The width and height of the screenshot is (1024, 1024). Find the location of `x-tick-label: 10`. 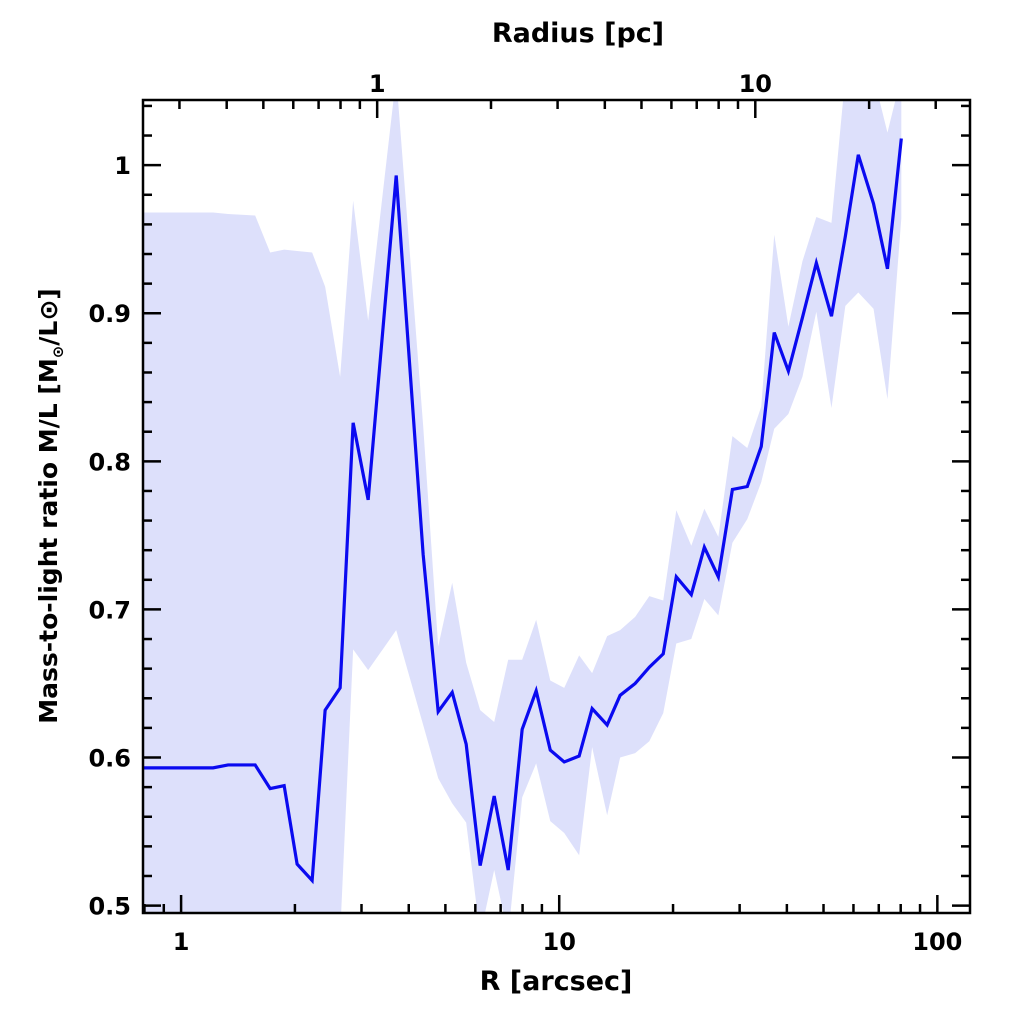

x-tick-label: 10 is located at coordinates (559, 942).